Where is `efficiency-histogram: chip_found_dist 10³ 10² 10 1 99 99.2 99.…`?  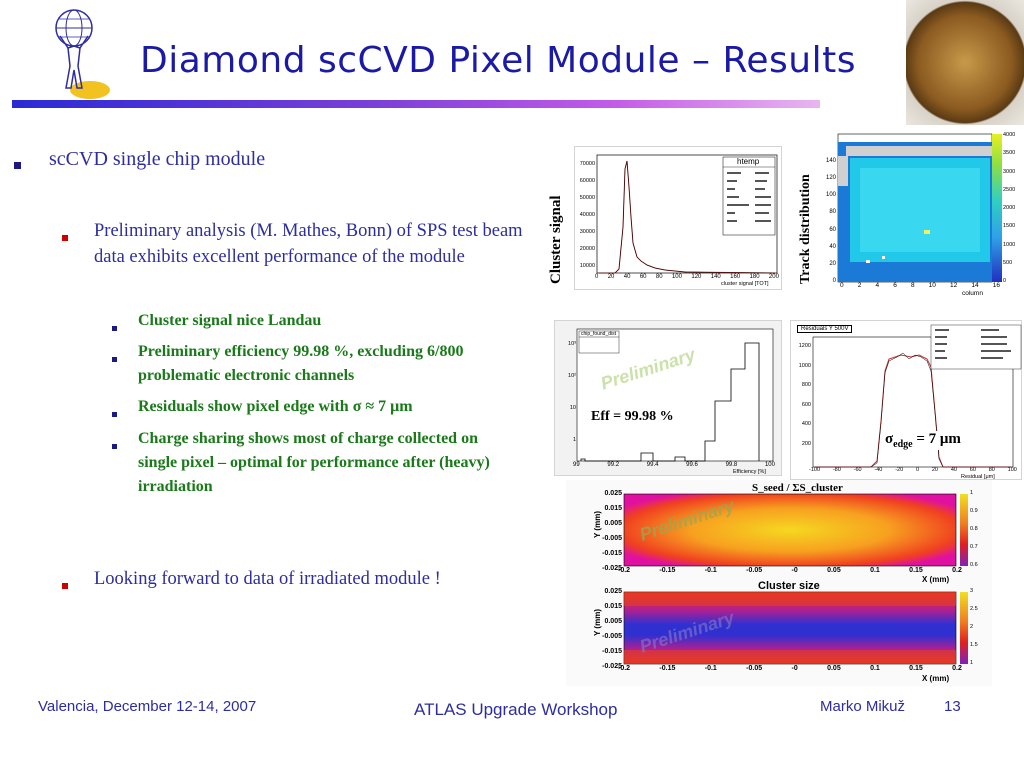
efficiency-histogram: chip_found_dist 10³ 10² 10 1 99 99.2 99.… is located at coordinates (668, 398).